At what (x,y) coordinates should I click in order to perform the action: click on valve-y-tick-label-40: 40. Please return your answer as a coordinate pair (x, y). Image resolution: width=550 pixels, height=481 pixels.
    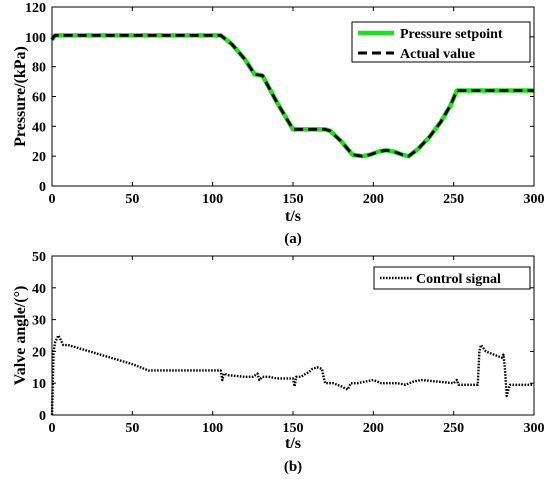
    Looking at the image, I should click on (39, 289).